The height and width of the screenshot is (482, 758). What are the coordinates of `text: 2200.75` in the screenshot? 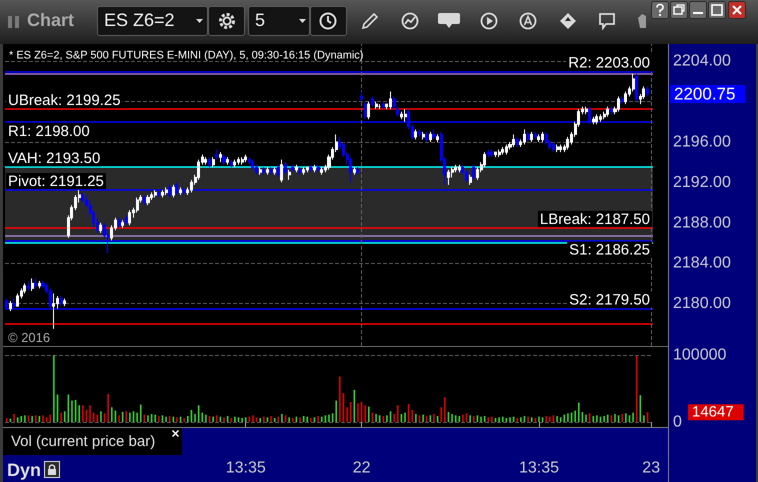 It's located at (705, 94).